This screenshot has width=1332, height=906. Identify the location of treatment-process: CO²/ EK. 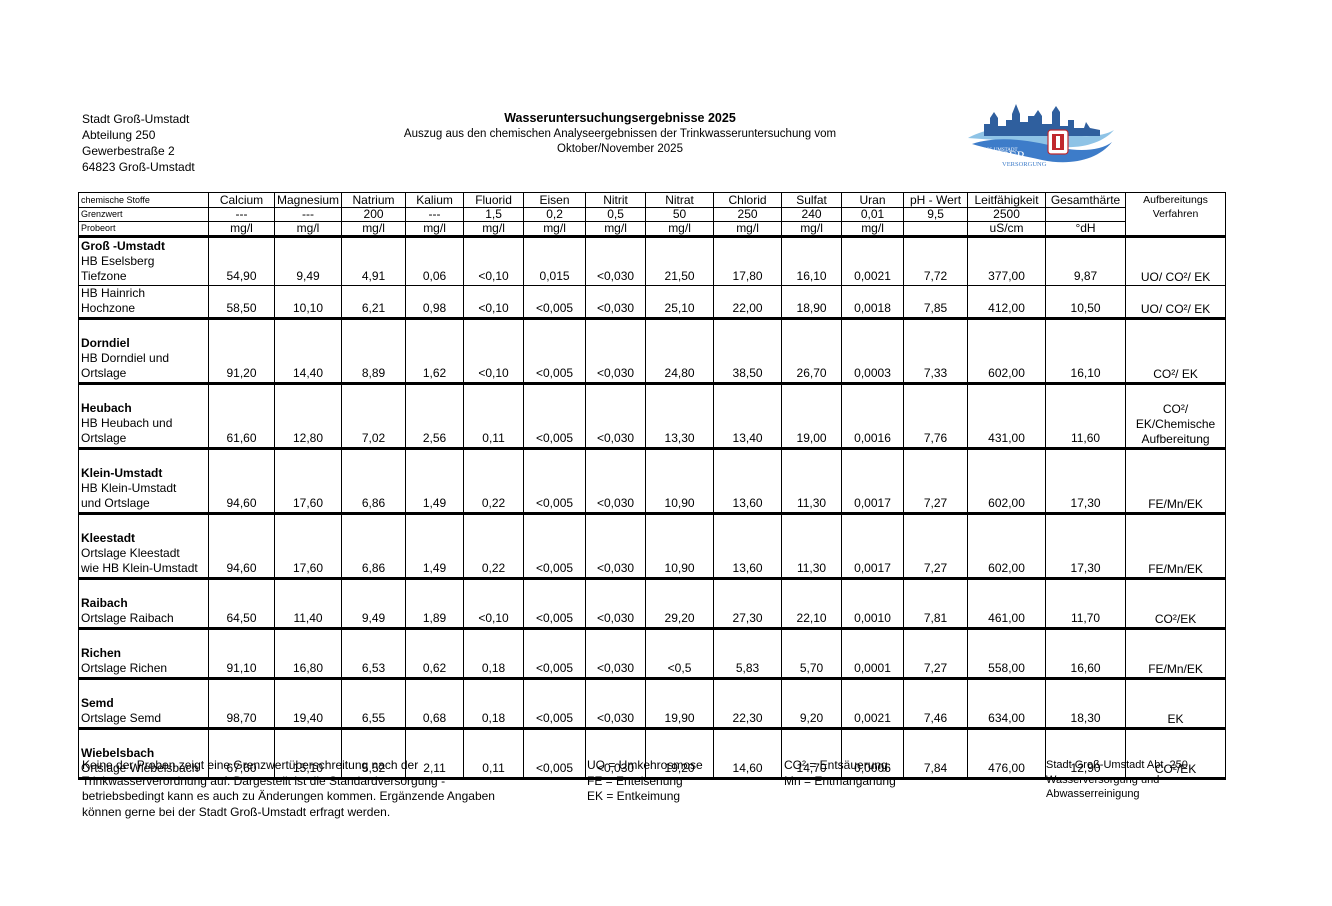
(1176, 350).